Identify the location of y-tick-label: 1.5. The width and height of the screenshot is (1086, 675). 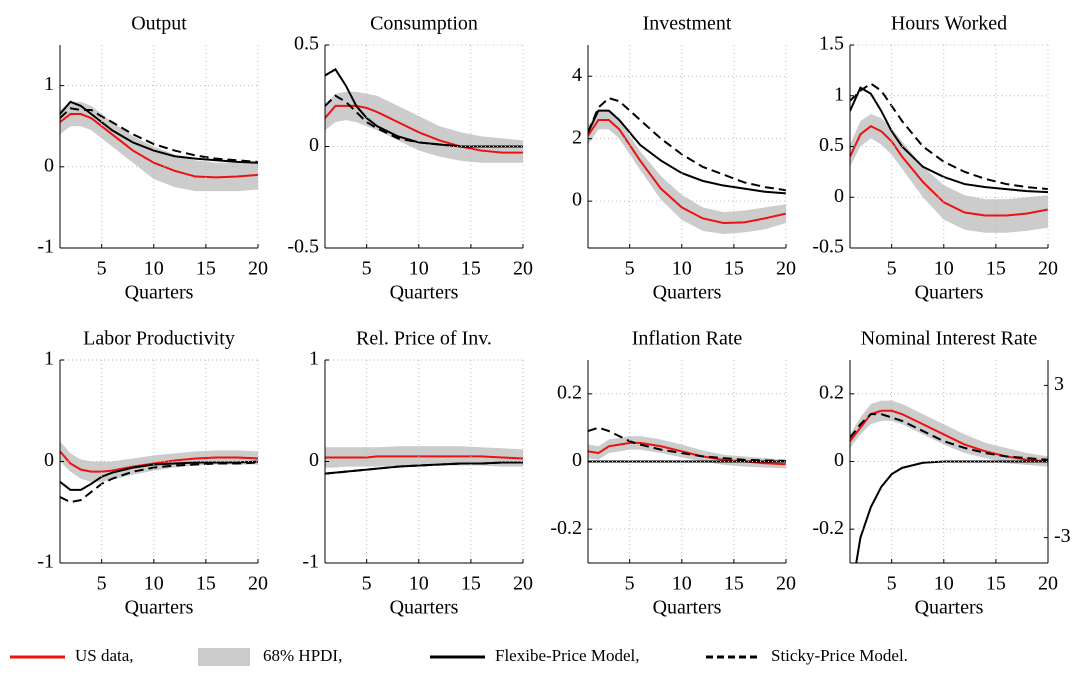
(831, 44).